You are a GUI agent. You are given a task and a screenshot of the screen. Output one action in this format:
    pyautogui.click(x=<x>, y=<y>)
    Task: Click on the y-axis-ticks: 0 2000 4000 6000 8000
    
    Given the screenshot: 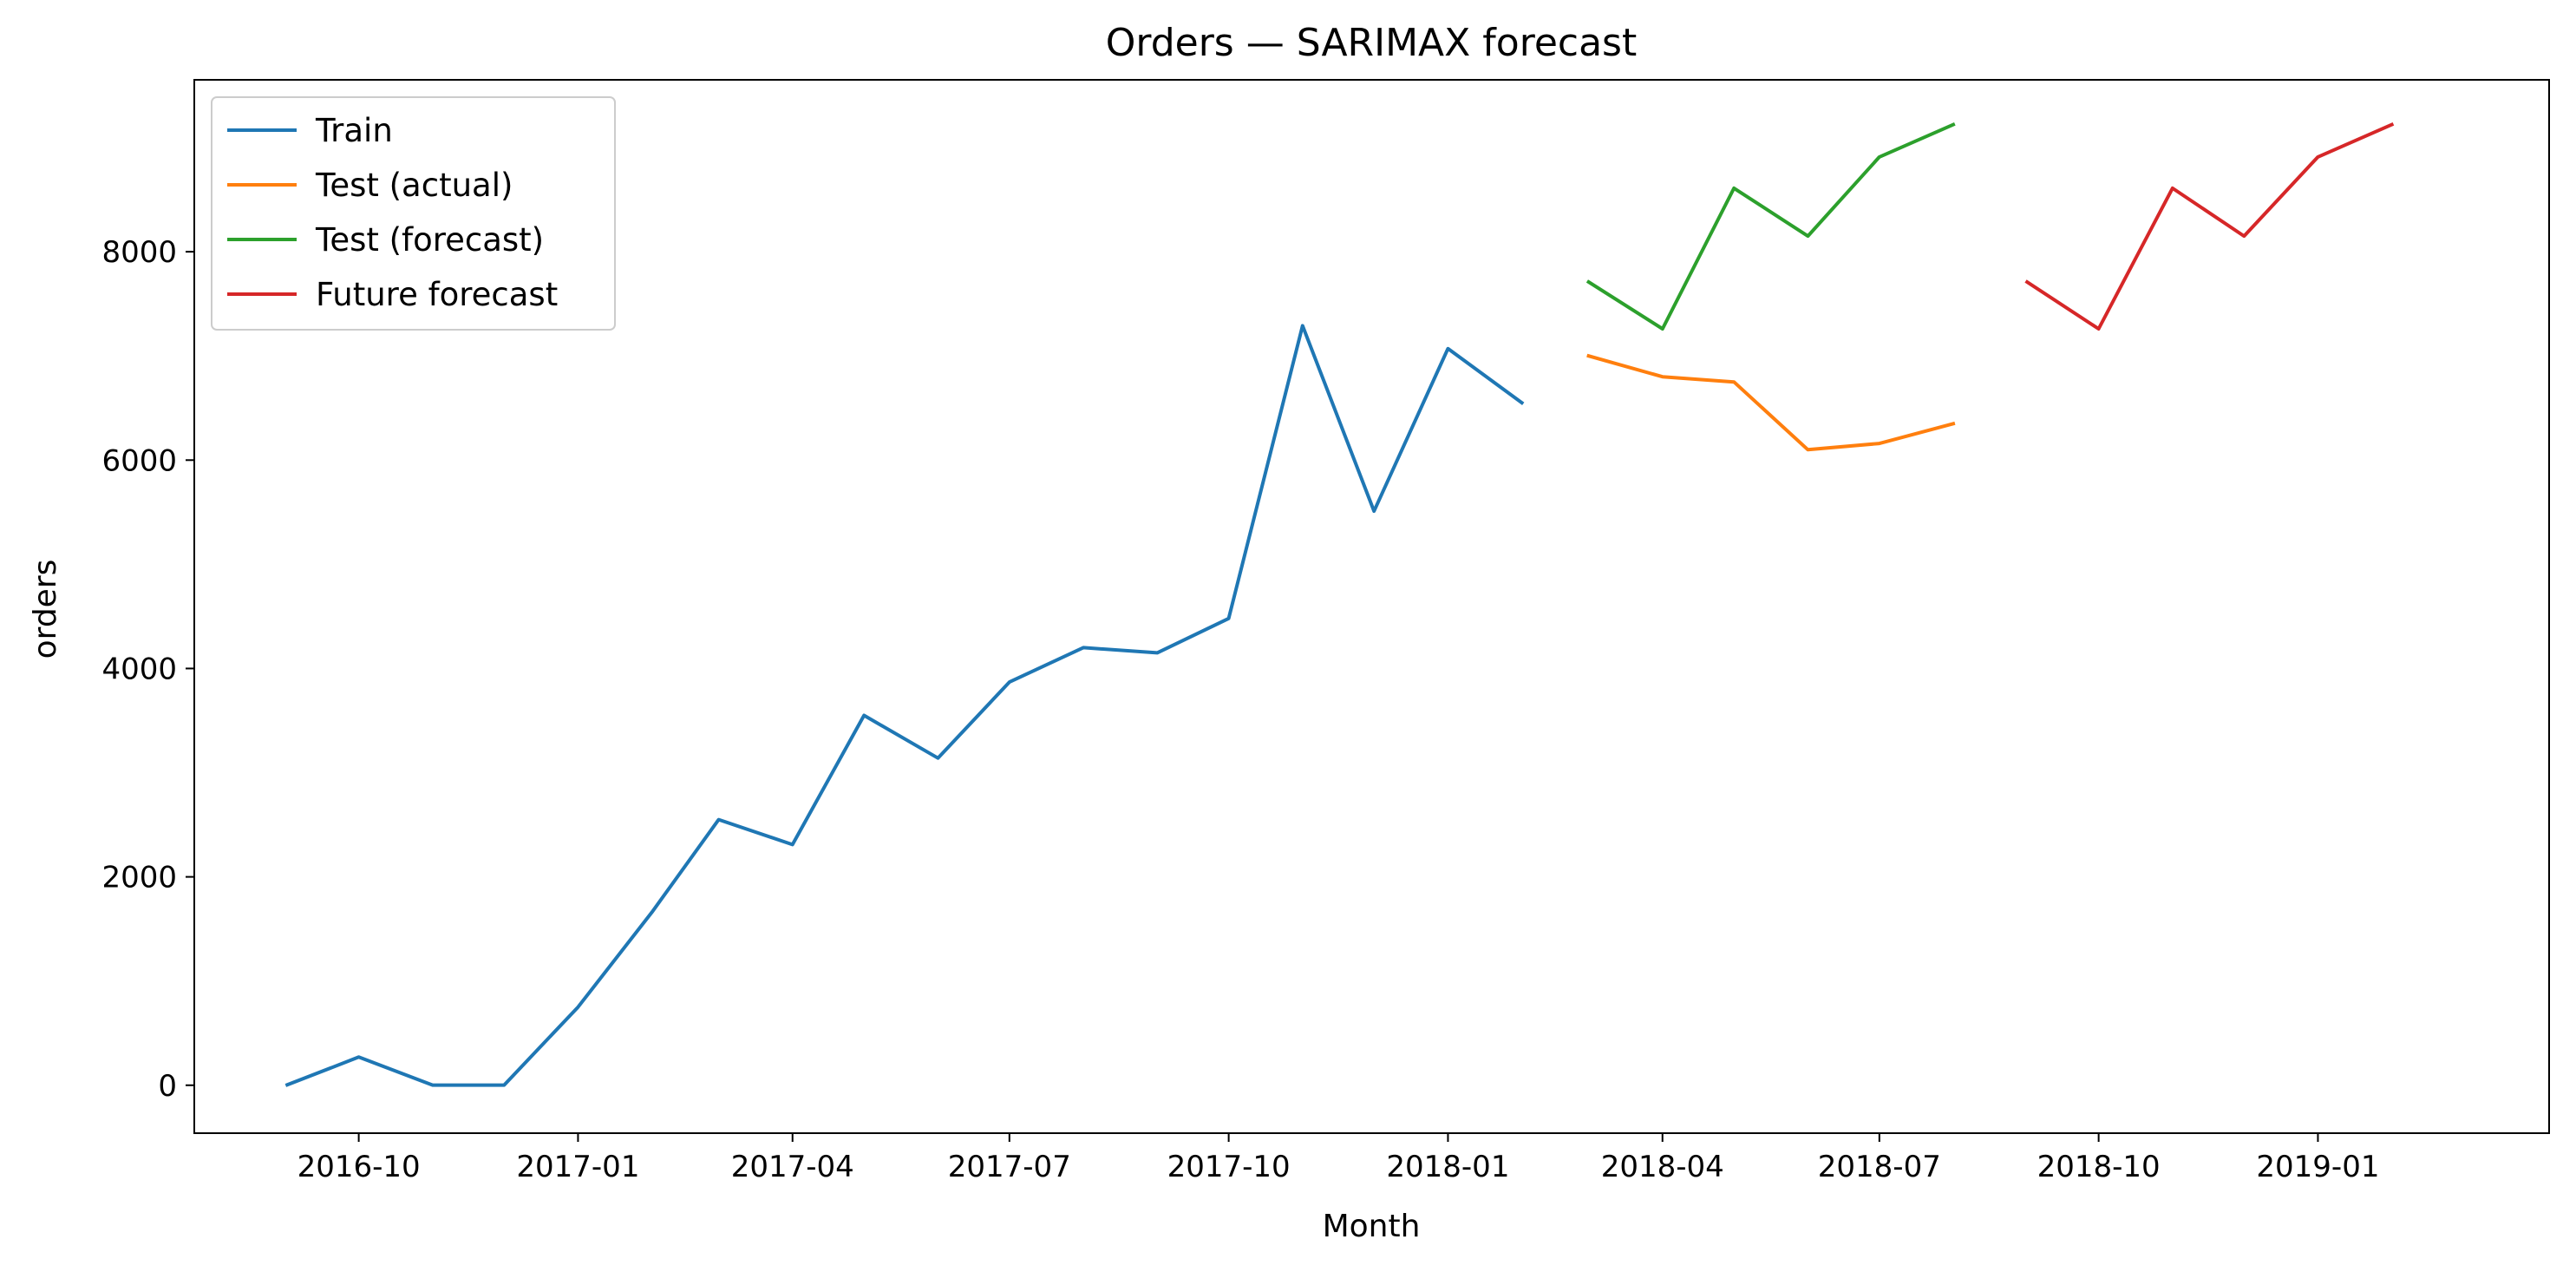 What is the action you would take?
    pyautogui.click(x=147, y=669)
    